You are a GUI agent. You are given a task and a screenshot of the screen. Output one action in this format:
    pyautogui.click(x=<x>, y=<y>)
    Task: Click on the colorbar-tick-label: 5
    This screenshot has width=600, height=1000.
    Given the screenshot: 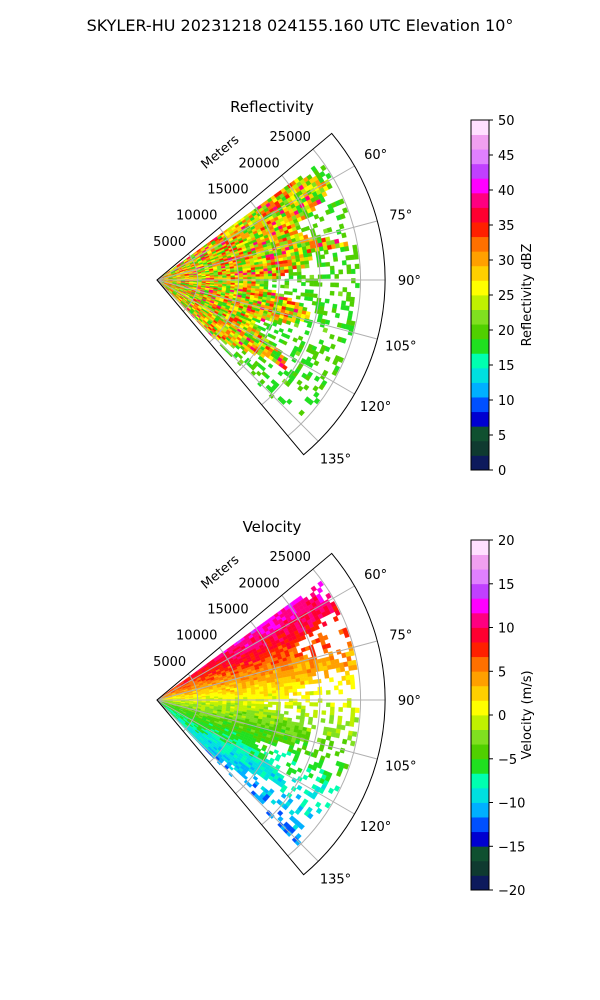 What is the action you would take?
    pyautogui.click(x=502, y=672)
    